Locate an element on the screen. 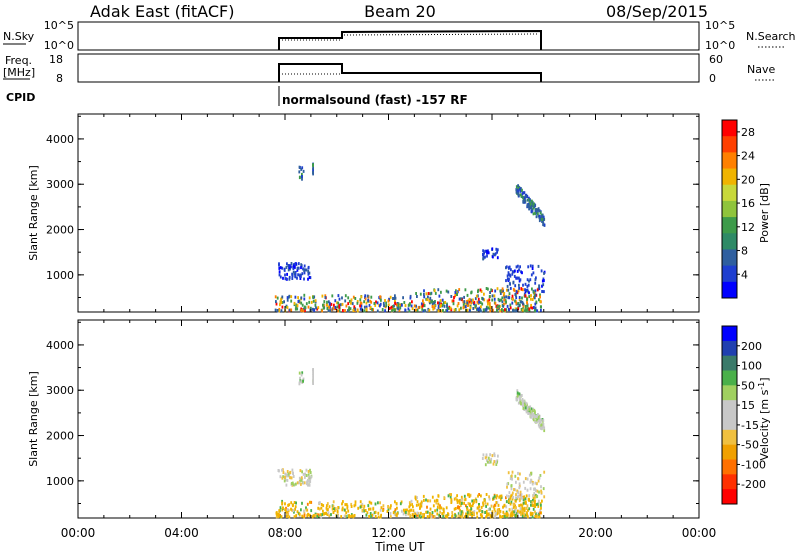  freq-tick-bottom: 8 is located at coordinates (59, 78).